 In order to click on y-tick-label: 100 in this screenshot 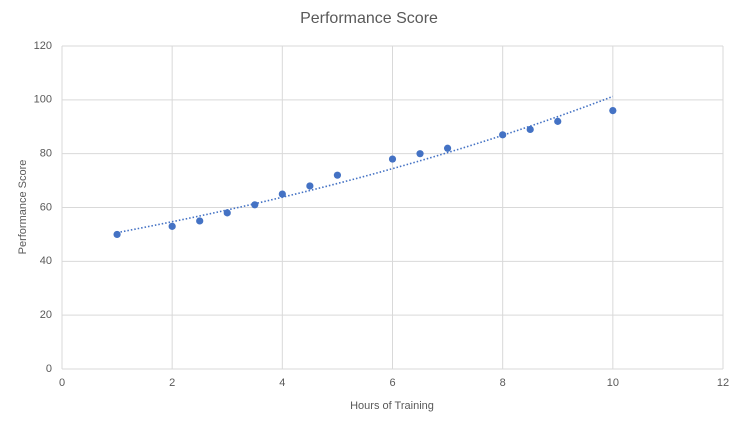, I will do `click(43, 100)`.